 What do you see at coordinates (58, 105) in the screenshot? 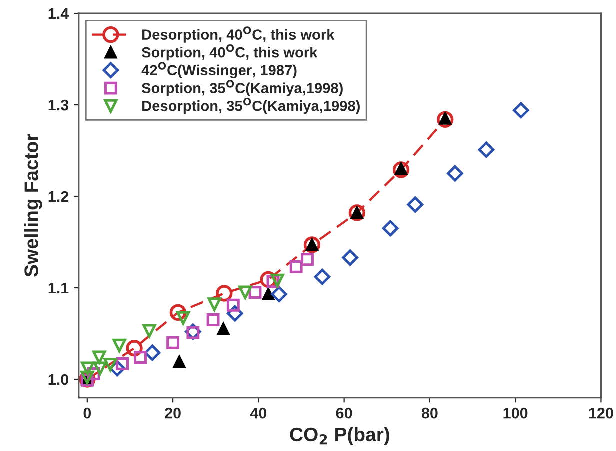
I see `y-tick-label: 1.3` at bounding box center [58, 105].